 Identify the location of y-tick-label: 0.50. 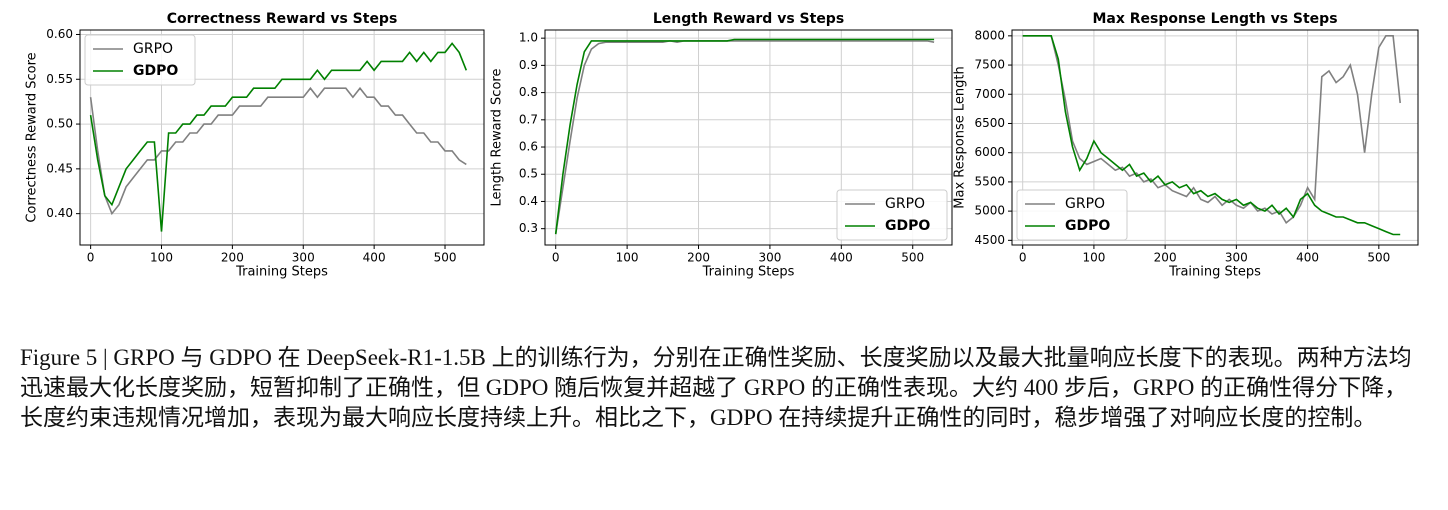
(59, 124).